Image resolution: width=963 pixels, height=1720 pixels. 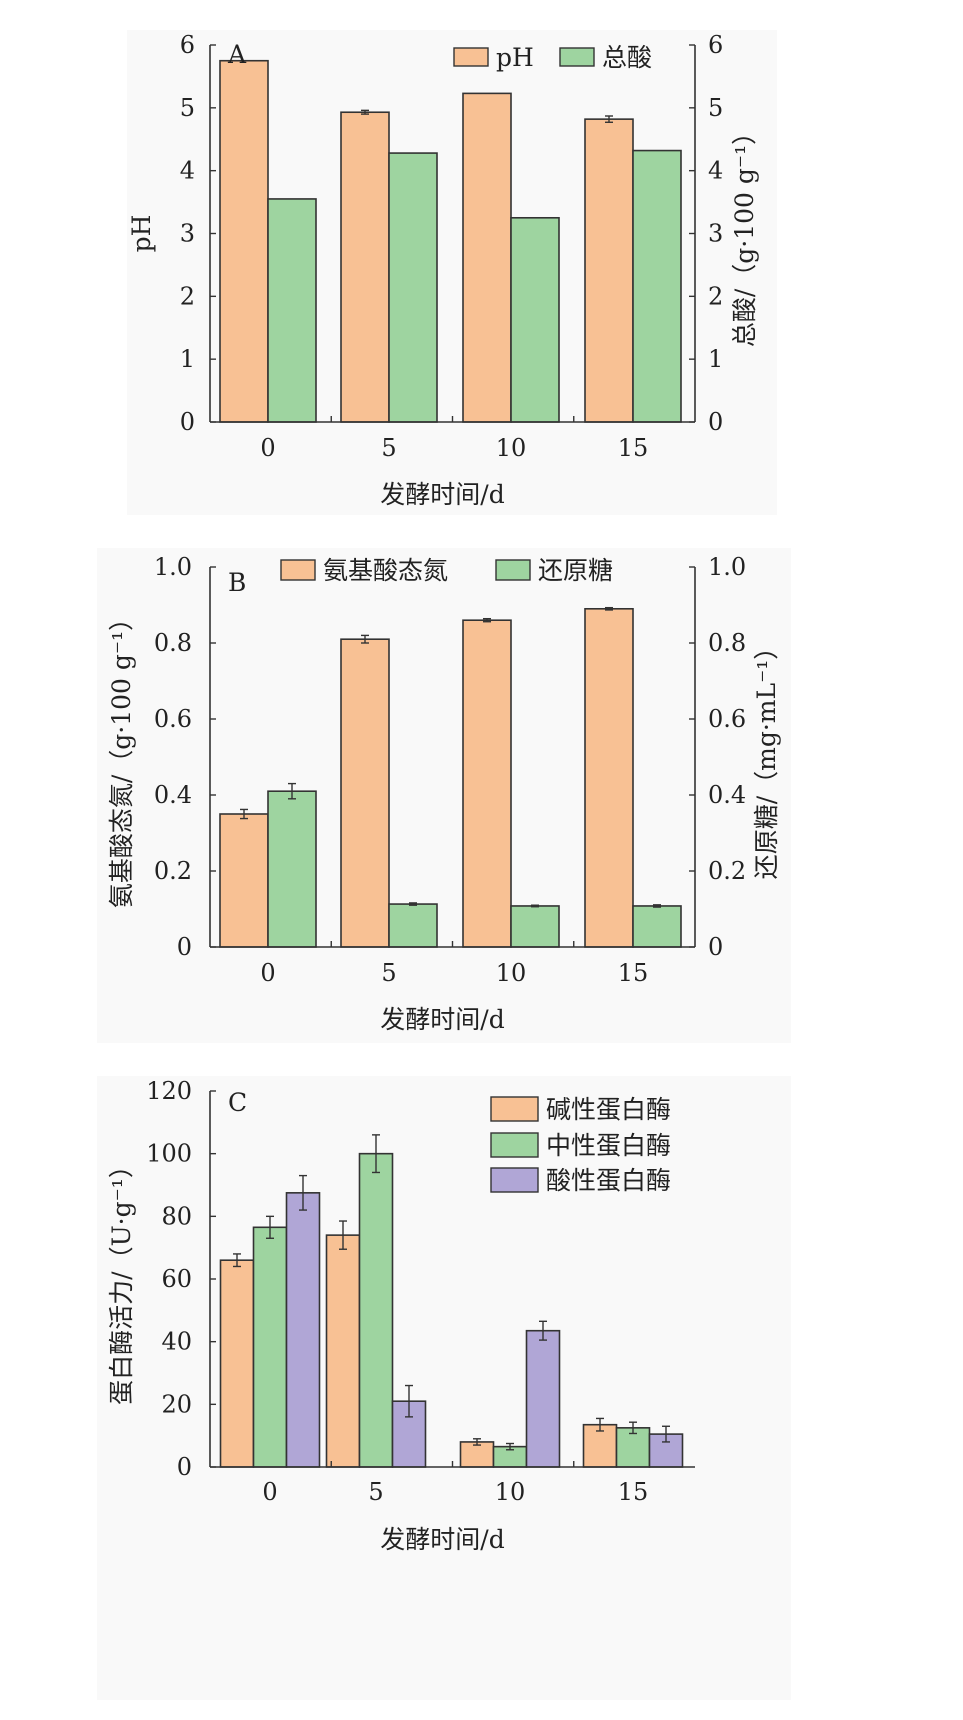 What do you see at coordinates (187, 171) in the screenshot?
I see `y-tick-label: 4` at bounding box center [187, 171].